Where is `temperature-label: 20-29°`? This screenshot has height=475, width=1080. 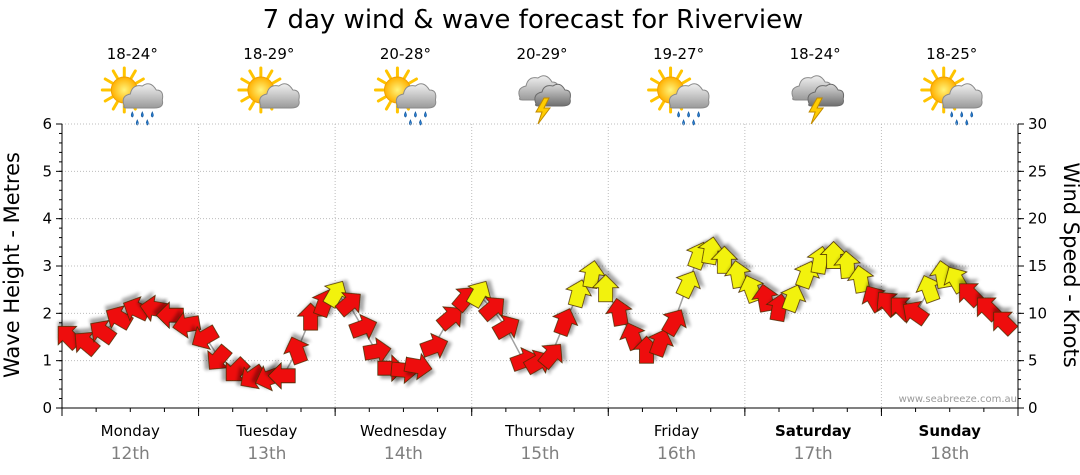
temperature-label: 20-29° is located at coordinates (541, 54).